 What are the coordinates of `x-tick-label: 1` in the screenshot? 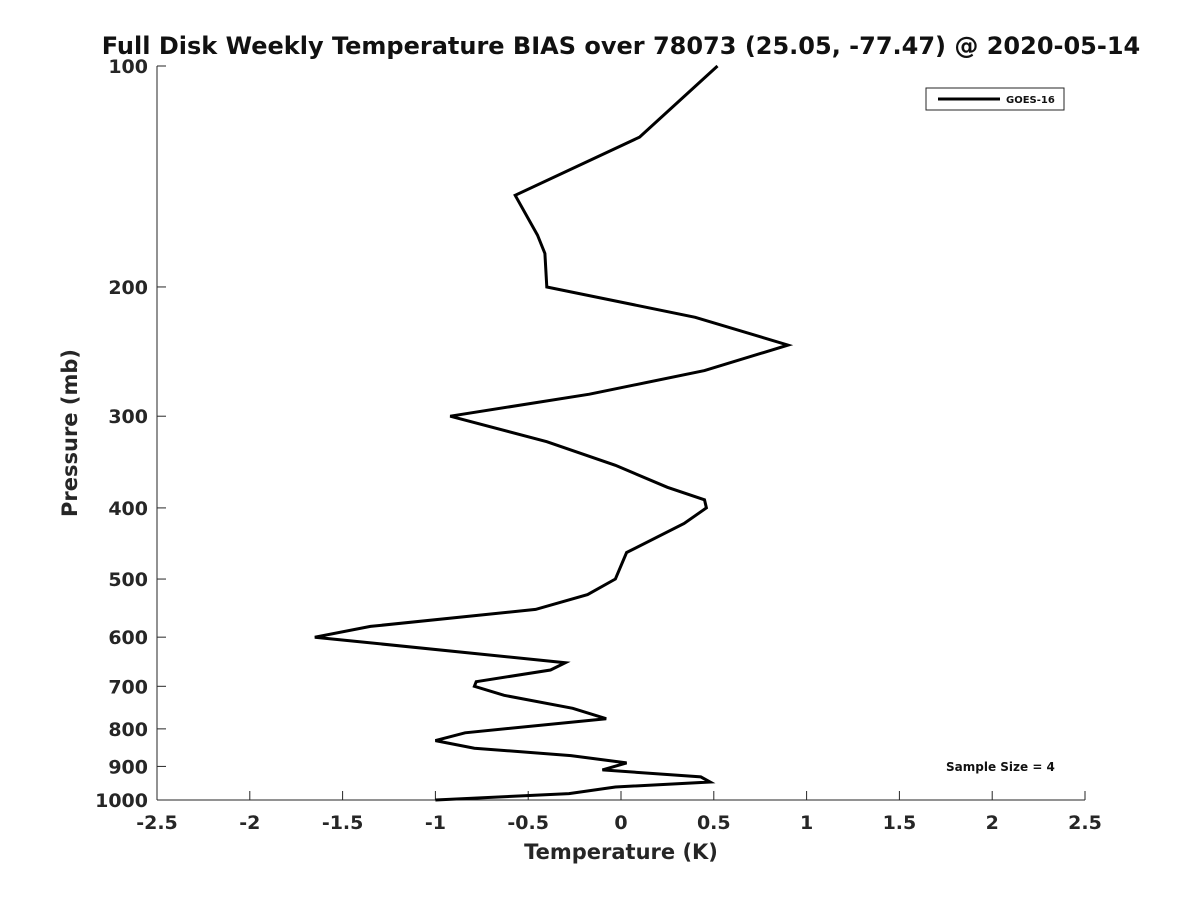 It's located at (806, 823).